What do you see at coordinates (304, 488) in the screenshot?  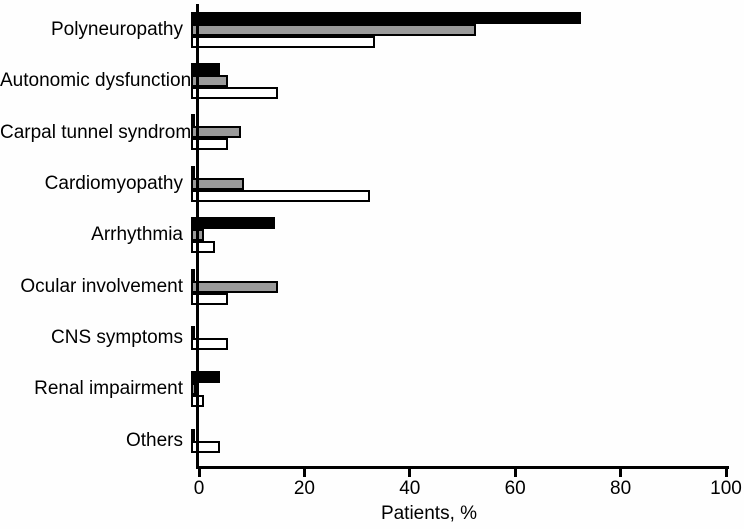 I see `tick-label: 20` at bounding box center [304, 488].